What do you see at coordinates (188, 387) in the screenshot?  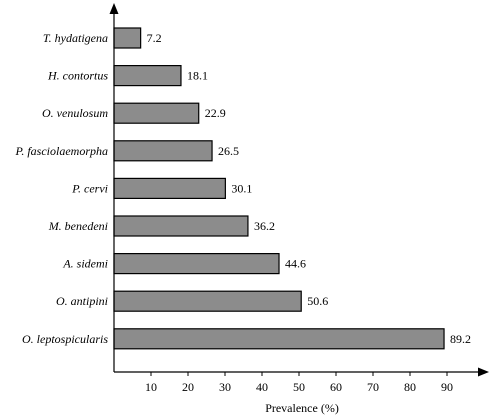 I see `x-tick-label: 20` at bounding box center [188, 387].